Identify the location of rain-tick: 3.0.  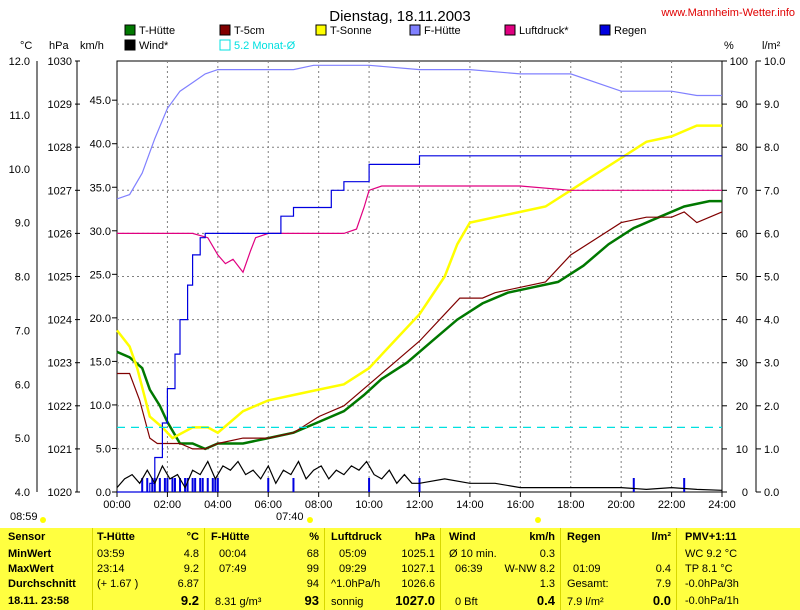
(771, 364).